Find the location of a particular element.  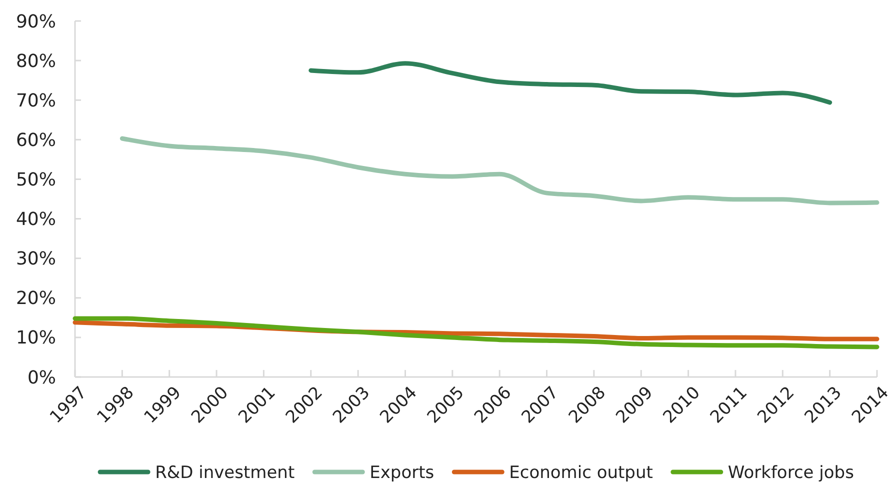

y-tick-label: 0% is located at coordinates (41, 377).